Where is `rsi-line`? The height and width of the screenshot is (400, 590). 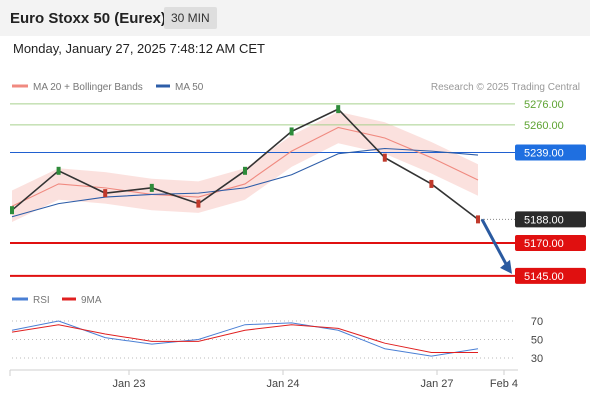 rsi-line is located at coordinates (245, 338).